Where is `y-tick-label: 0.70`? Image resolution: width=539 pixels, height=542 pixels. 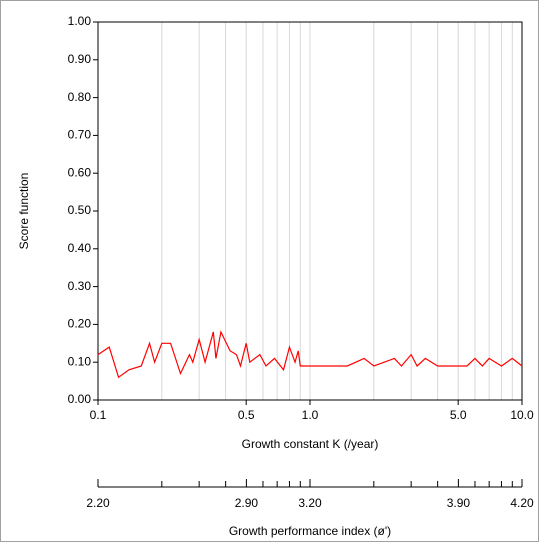
y-tick-label: 0.70 is located at coordinates (80, 135).